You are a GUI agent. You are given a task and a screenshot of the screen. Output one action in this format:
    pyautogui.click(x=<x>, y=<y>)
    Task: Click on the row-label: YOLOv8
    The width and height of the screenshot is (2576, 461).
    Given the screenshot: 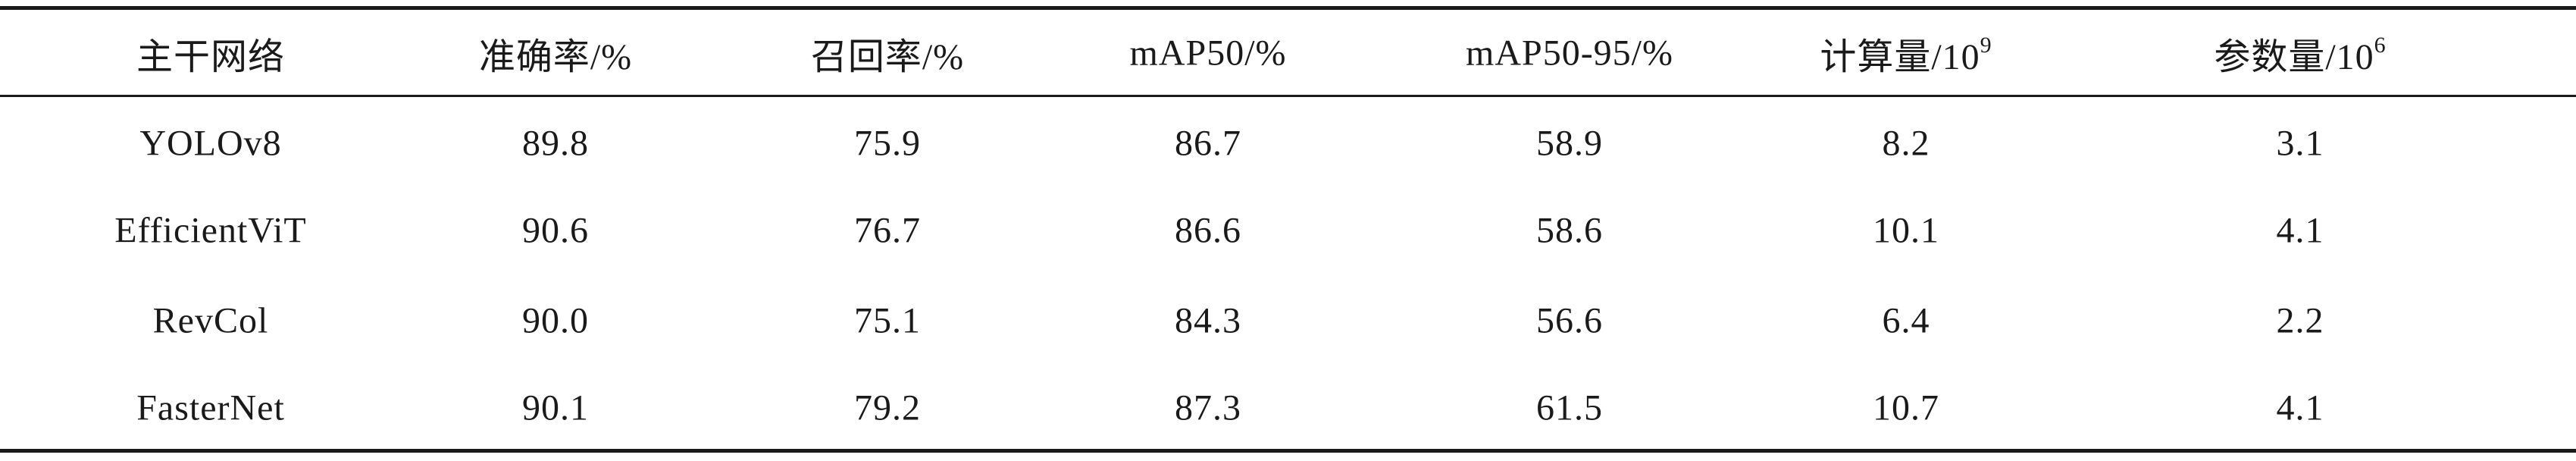 What is the action you would take?
    pyautogui.click(x=211, y=144)
    